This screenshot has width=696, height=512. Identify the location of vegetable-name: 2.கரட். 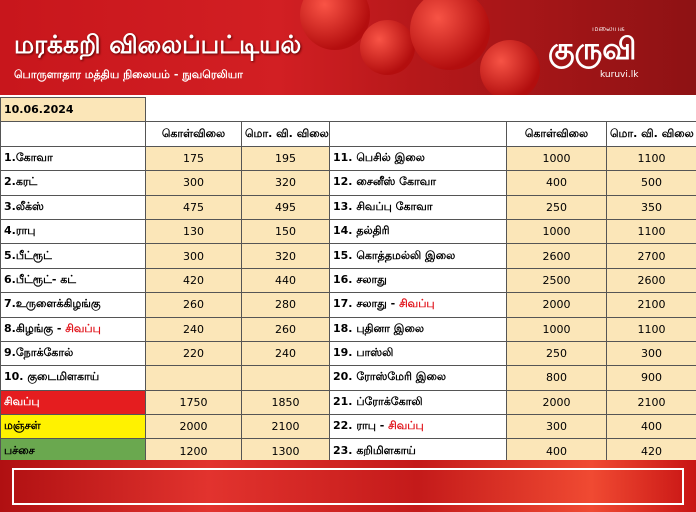
(73, 183).